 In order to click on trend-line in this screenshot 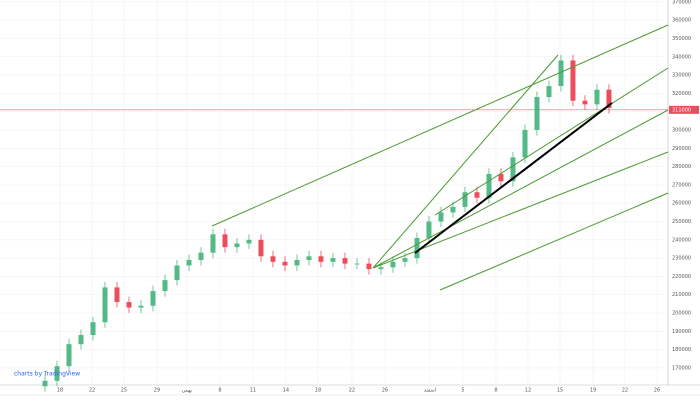, I will do `click(513, 178)`.